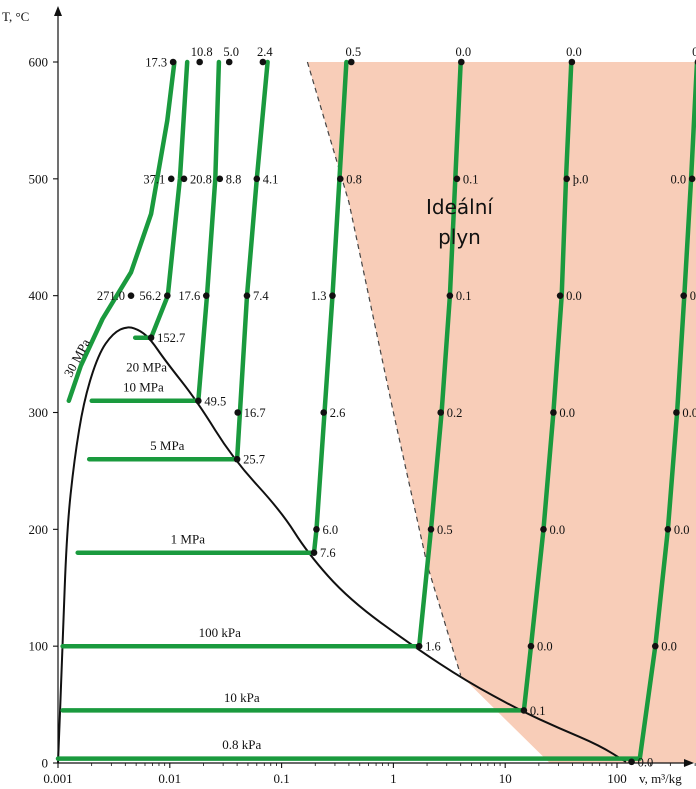  I want to click on y-tick-label: 100, so click(39, 646).